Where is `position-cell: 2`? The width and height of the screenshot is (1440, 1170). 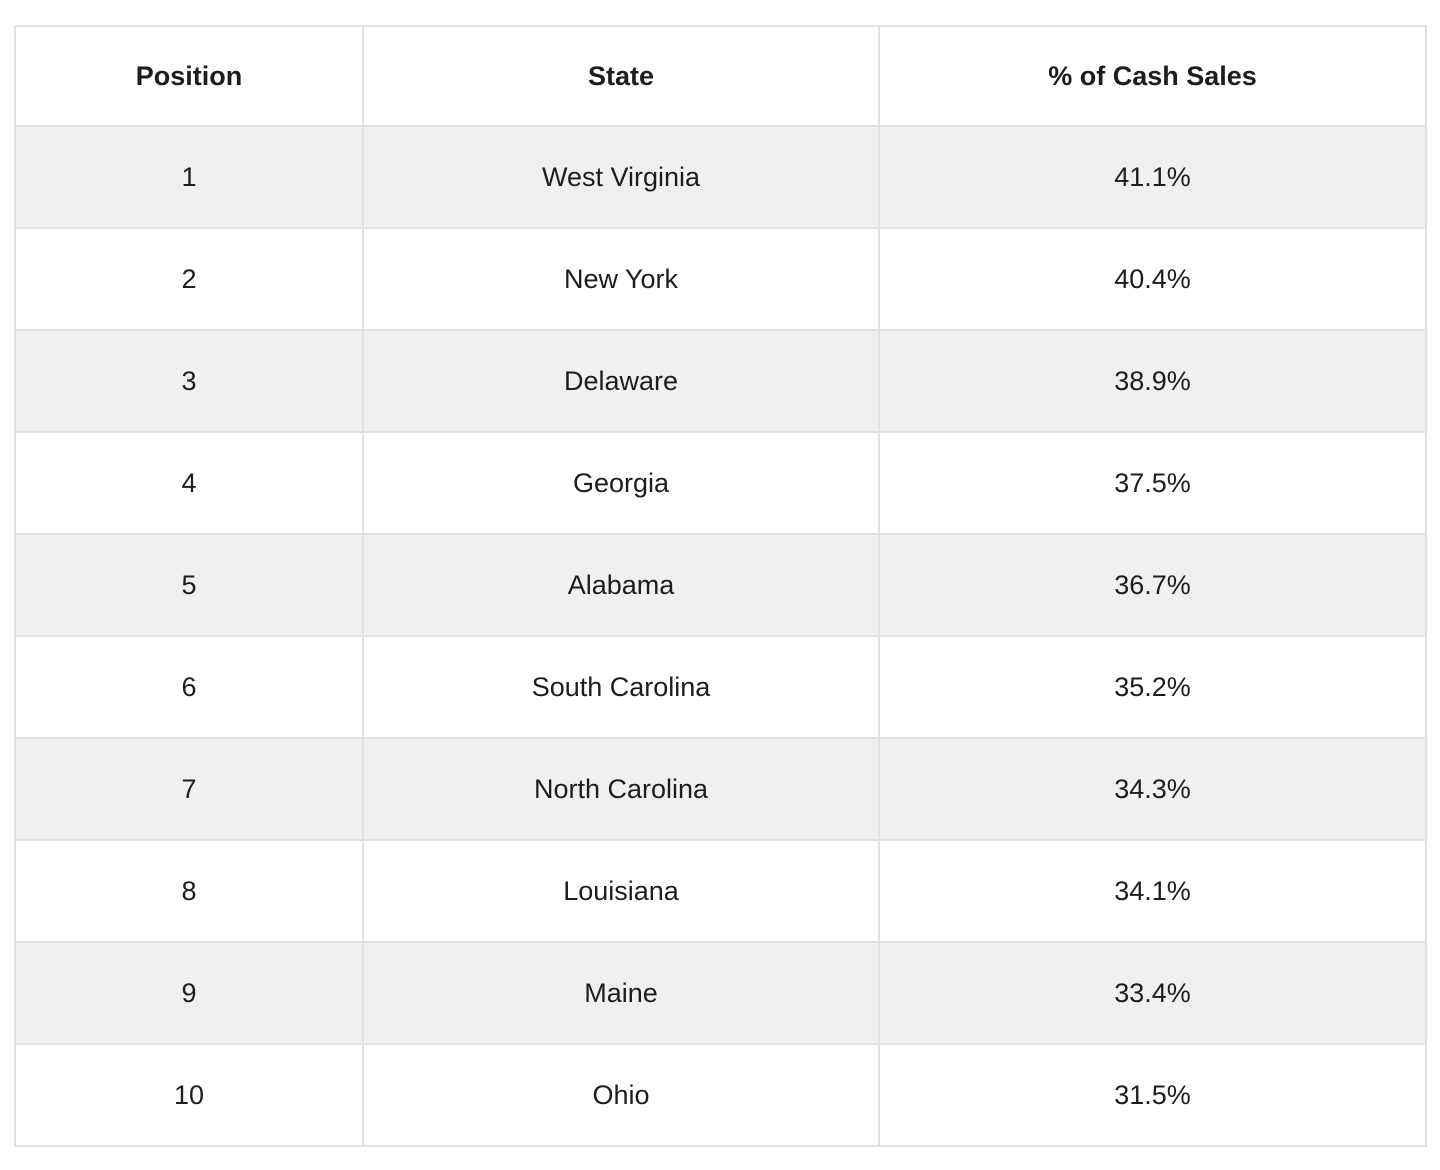 position-cell: 2 is located at coordinates (189, 279).